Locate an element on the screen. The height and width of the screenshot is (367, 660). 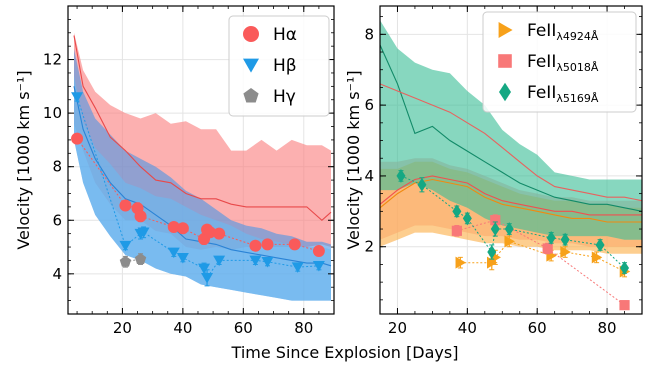
y-tick-label: 2 is located at coordinates (369, 247).